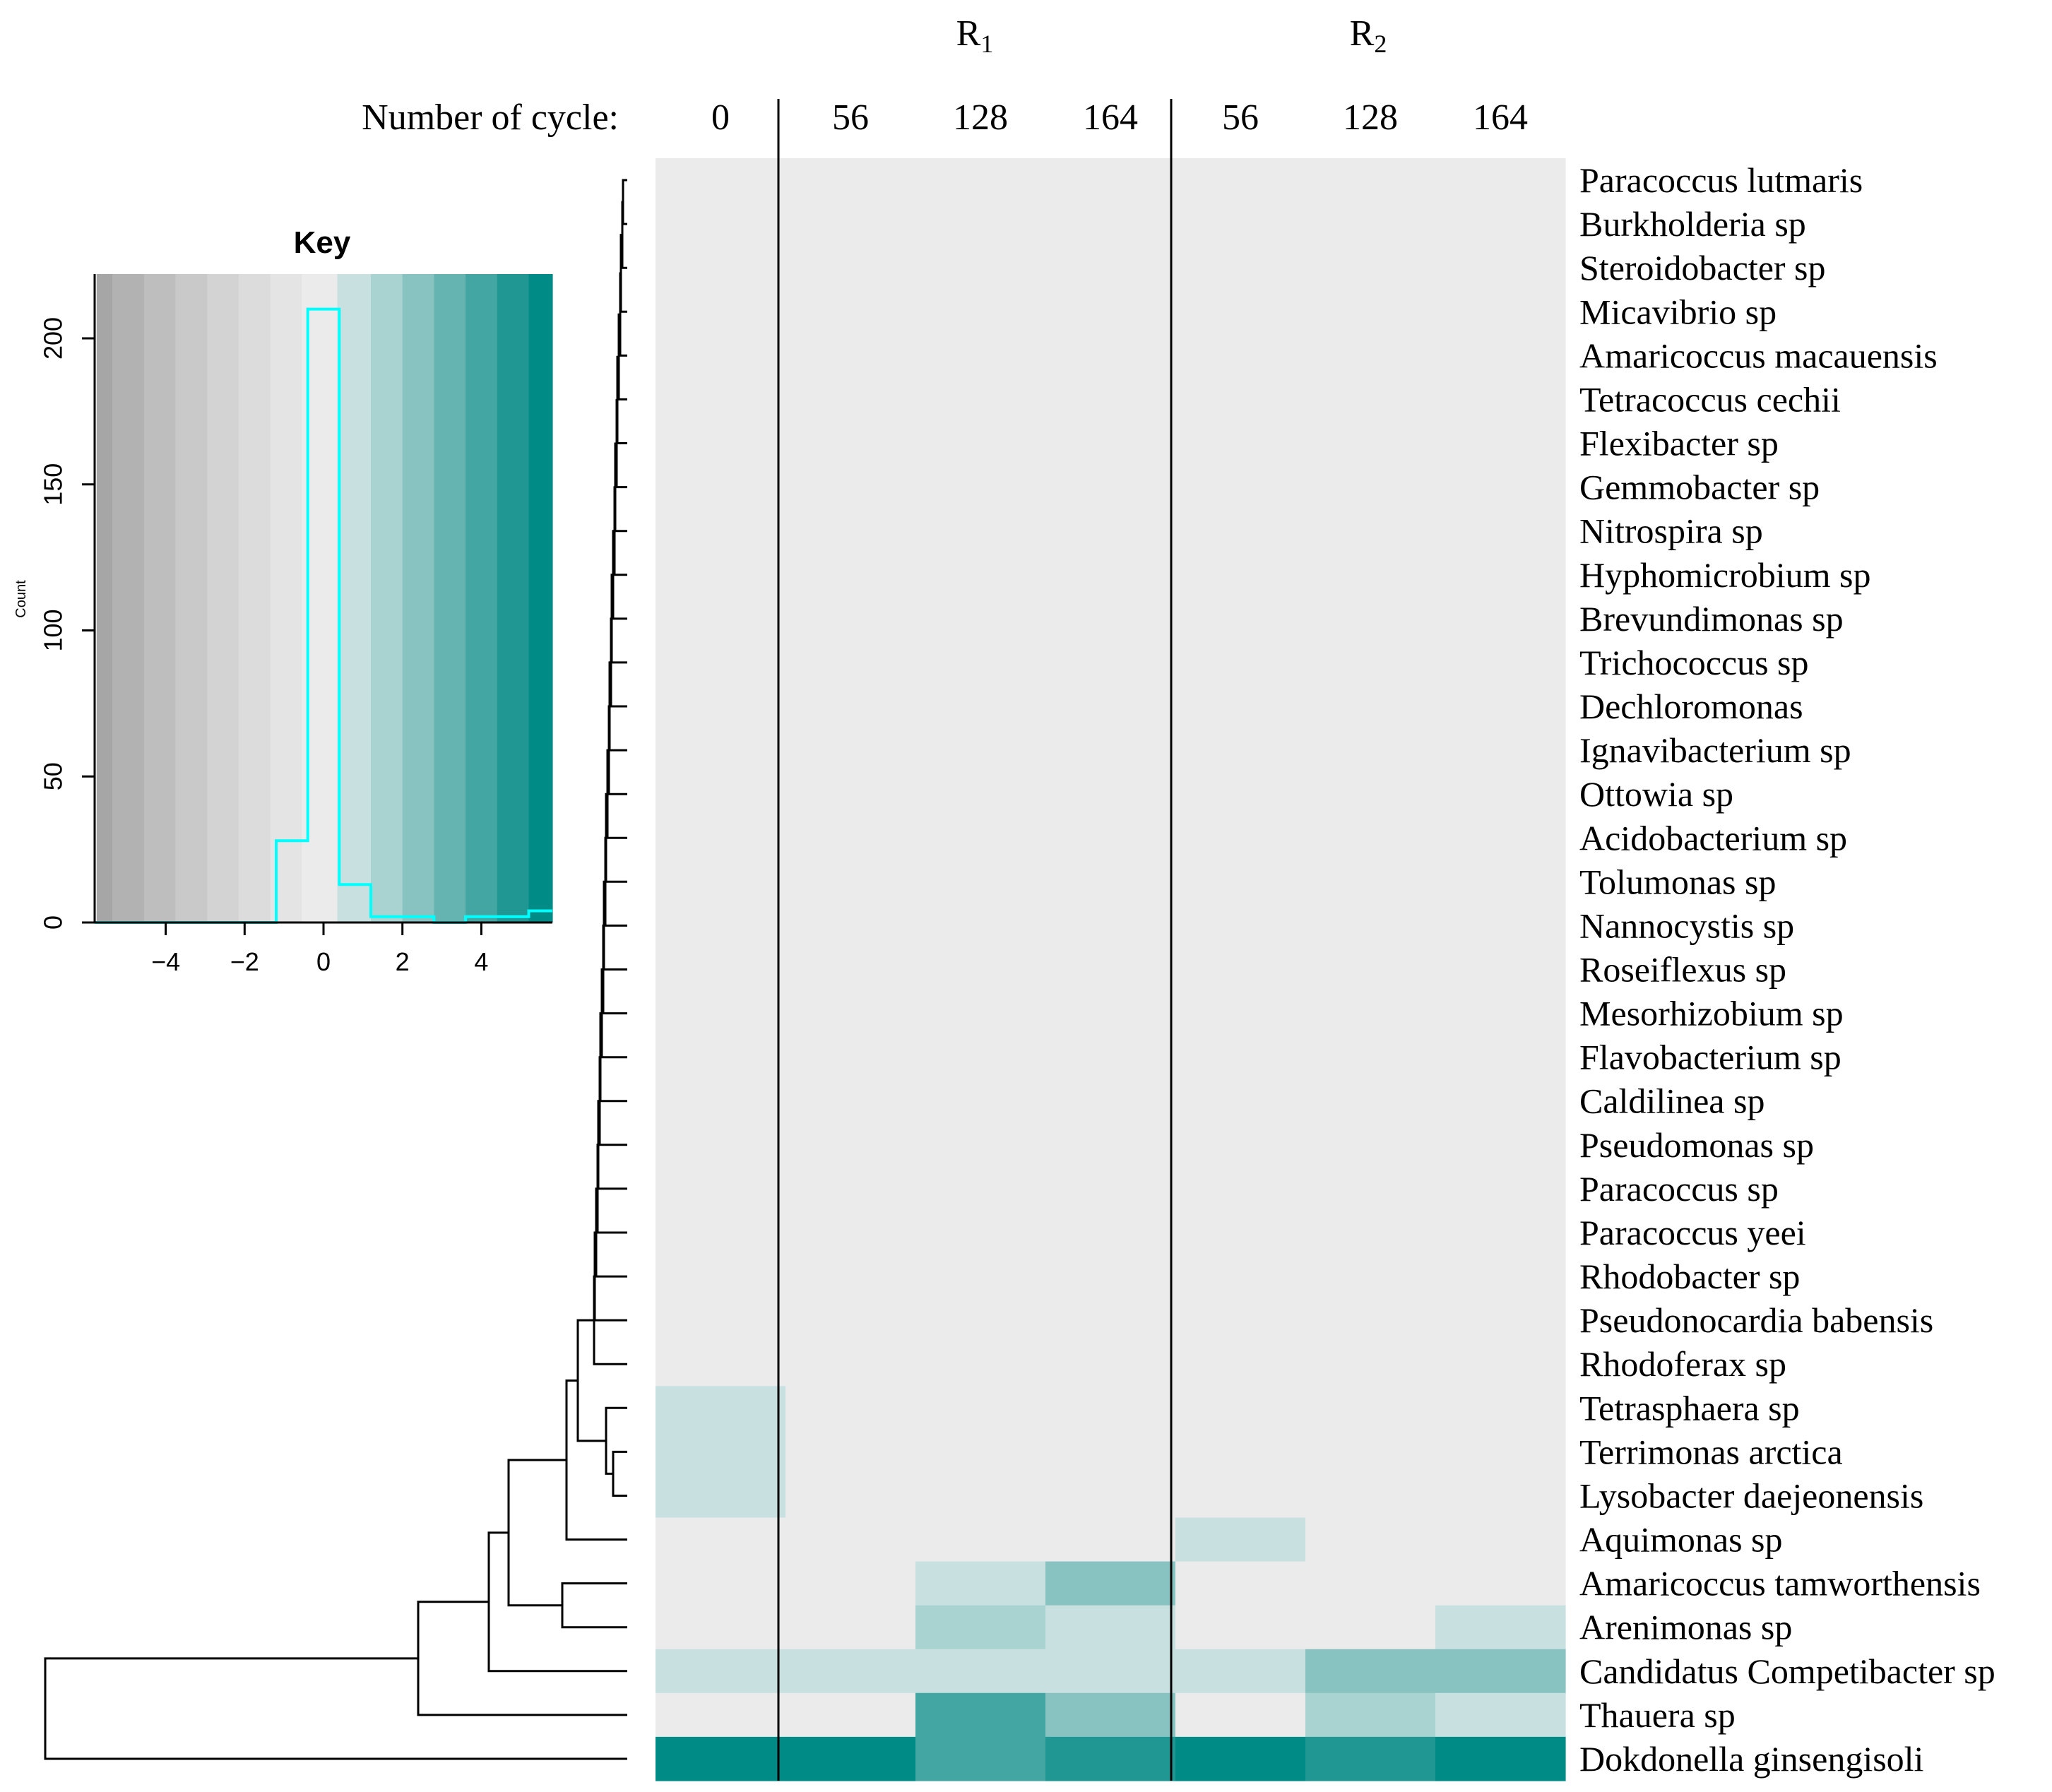  Describe the element at coordinates (1712, 619) in the screenshot. I see `row-label-10: Brevundimonas sp` at that location.